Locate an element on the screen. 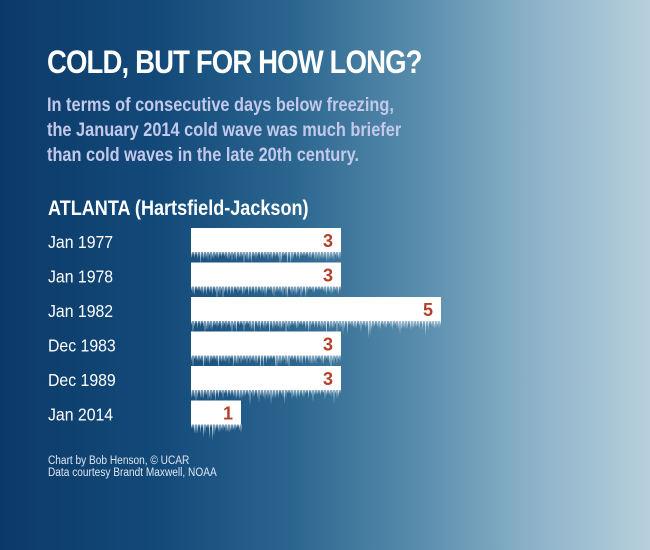  chart-title: COLD, BUT FOR HOW LONG? is located at coordinates (234, 62).